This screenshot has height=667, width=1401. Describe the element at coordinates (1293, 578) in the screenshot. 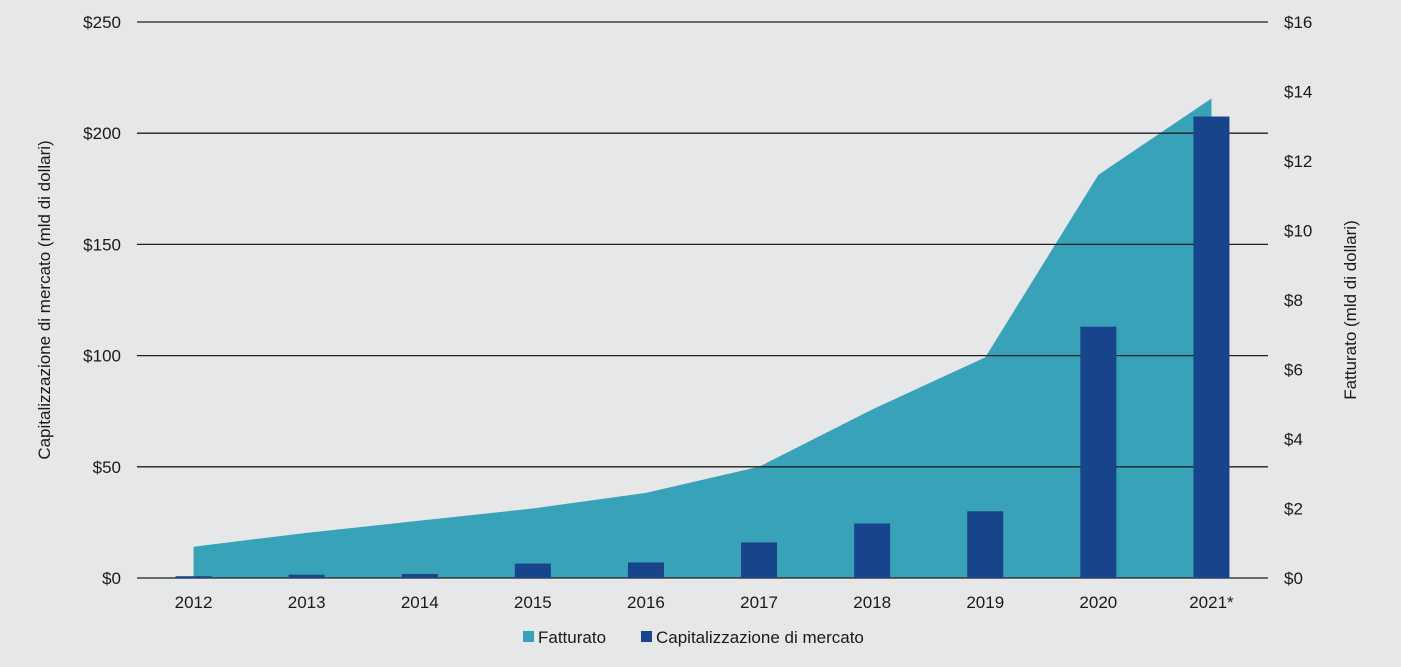

I see `y-right-tick-label: $0` at that location.